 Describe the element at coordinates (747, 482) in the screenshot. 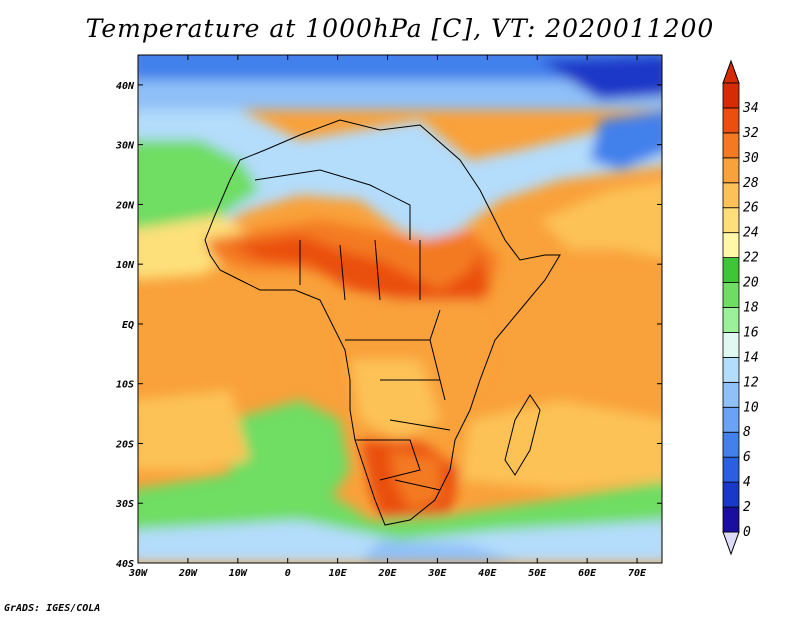

I see `colorbar-label: 4` at that location.